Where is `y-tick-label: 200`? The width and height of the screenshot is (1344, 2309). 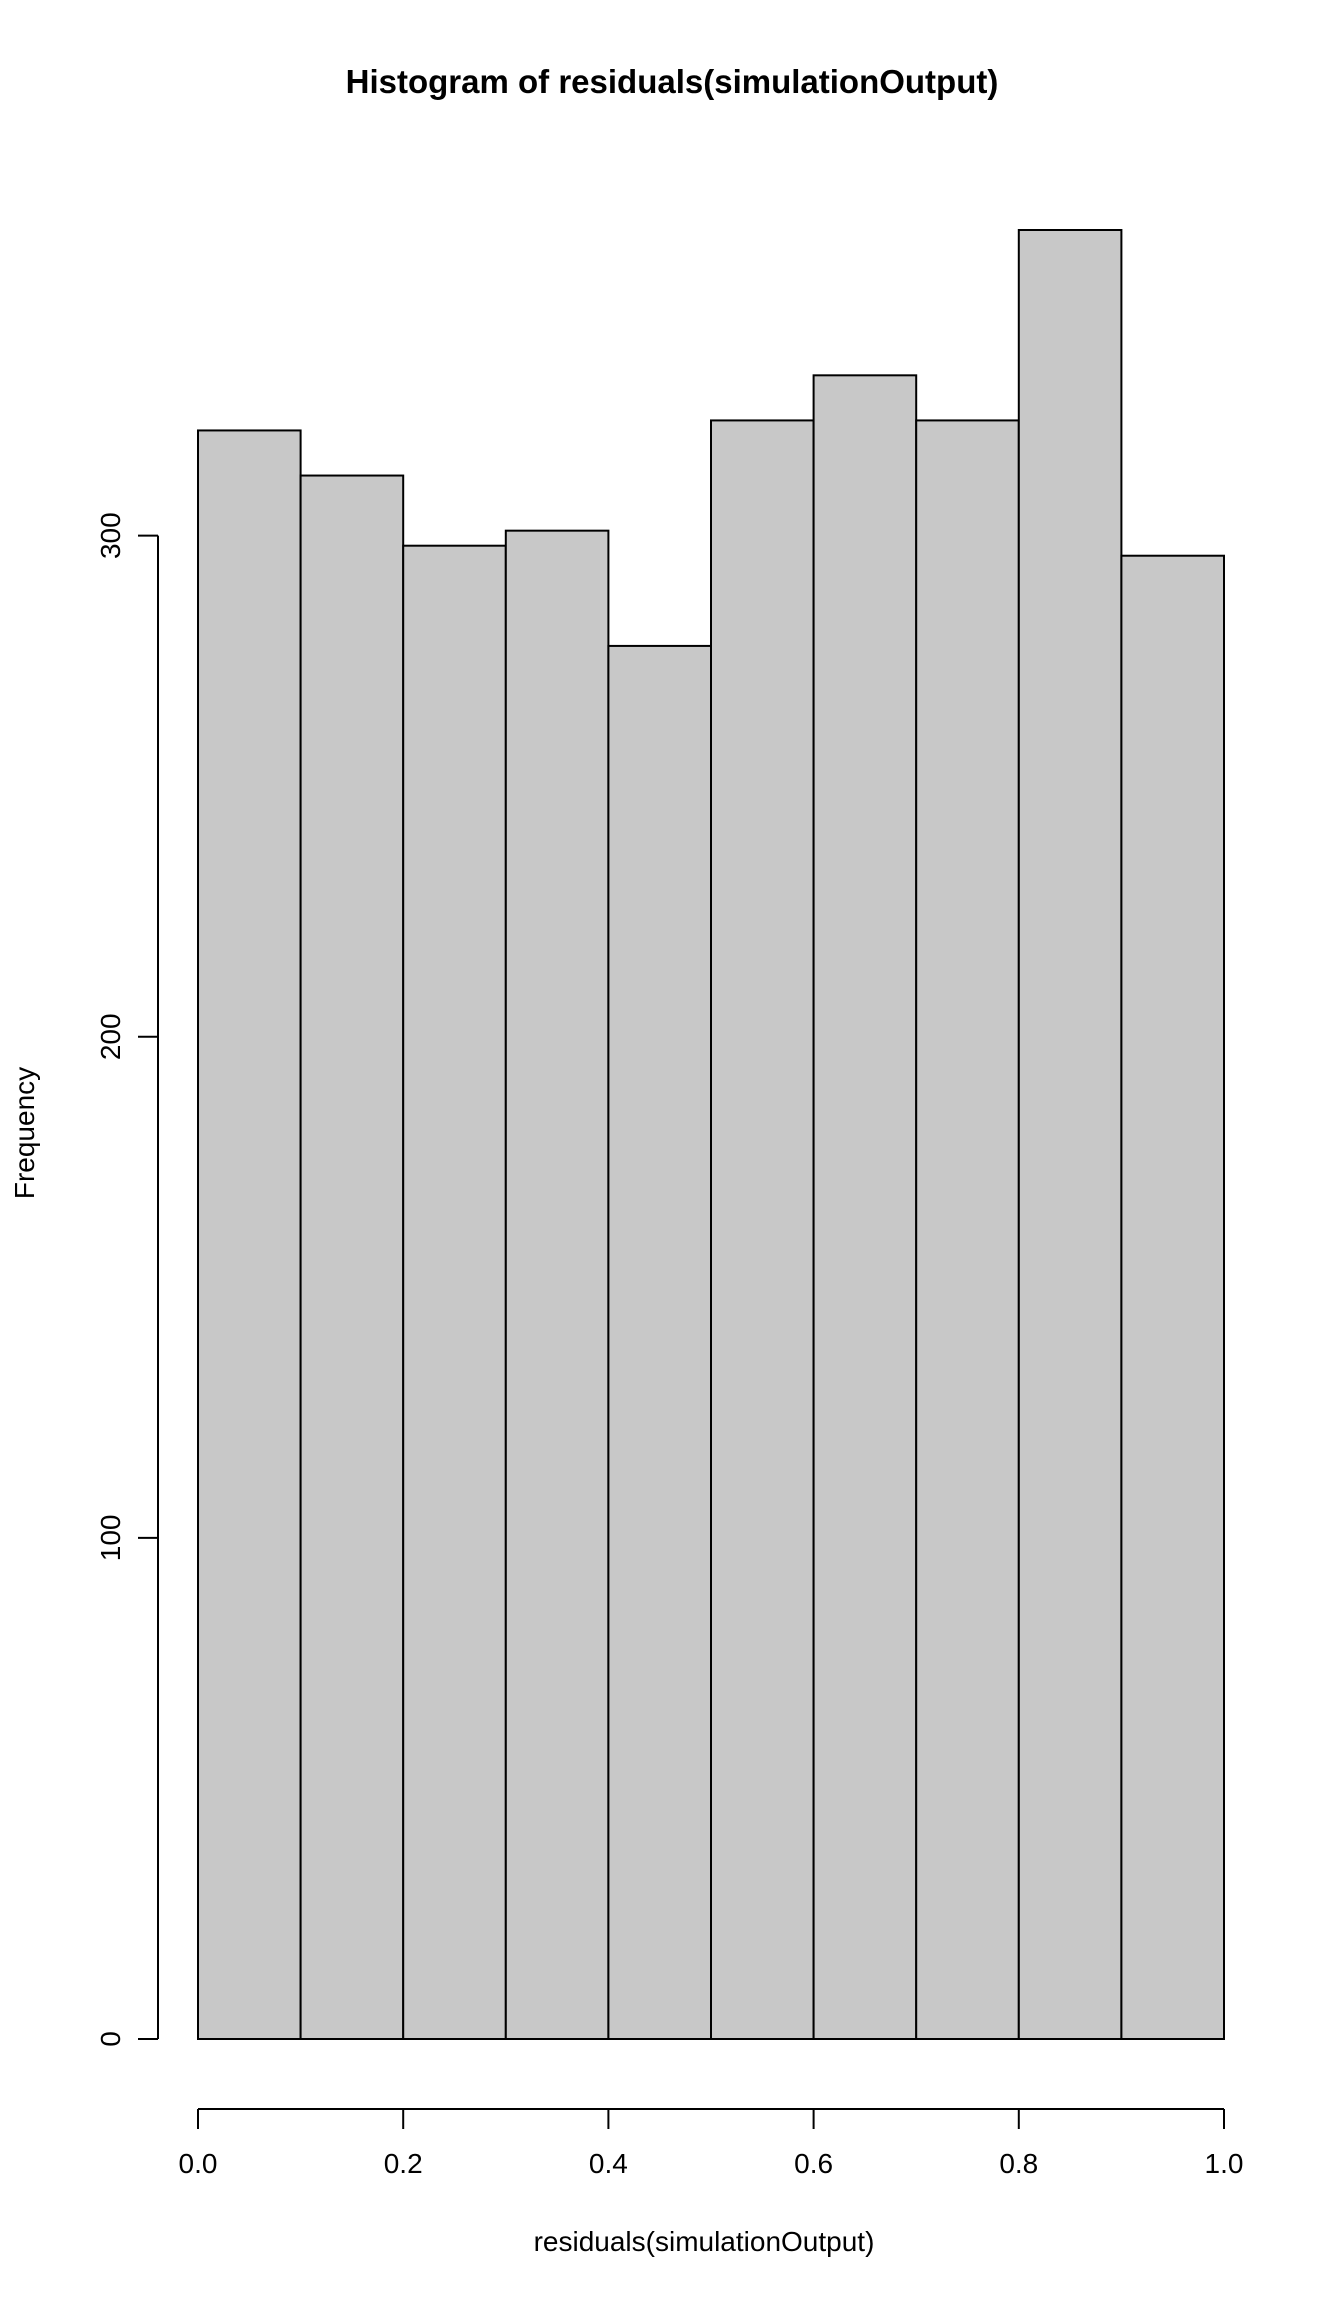 y-tick-label: 200 is located at coordinates (110, 1036).